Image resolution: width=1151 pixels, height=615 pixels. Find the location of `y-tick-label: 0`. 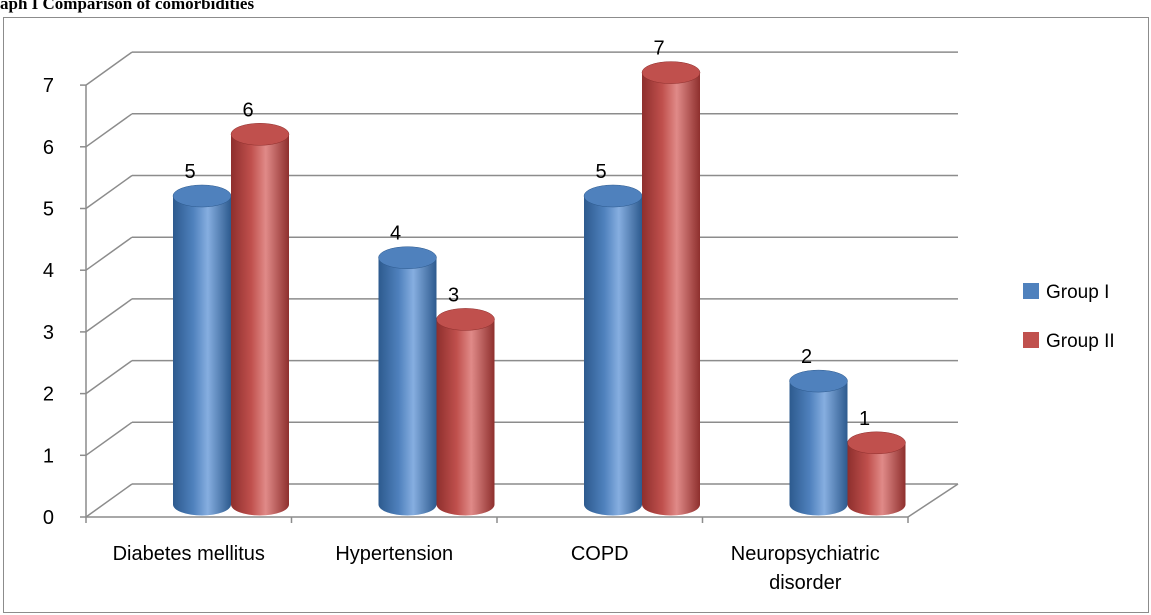

y-tick-label: 0 is located at coordinates (48, 518).